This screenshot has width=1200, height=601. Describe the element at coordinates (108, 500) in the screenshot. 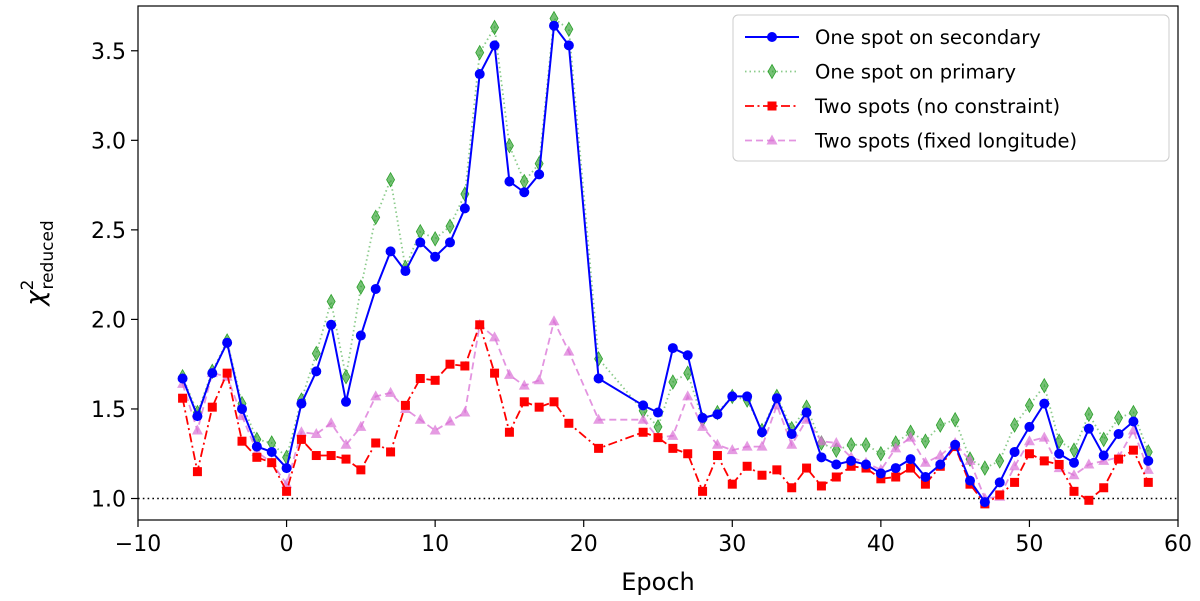

I see `y-tick-label: 1.0` at that location.